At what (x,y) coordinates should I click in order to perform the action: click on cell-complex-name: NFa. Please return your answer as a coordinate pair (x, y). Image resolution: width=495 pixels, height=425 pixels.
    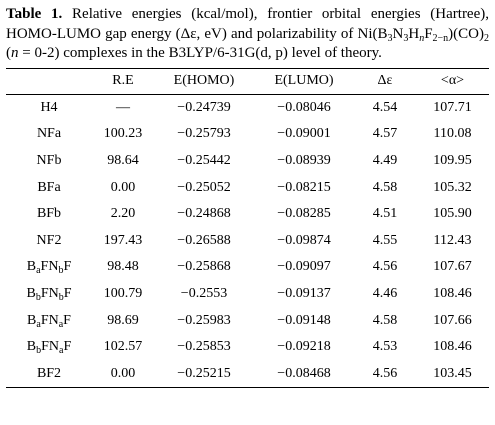
    Looking at the image, I should click on (49, 134).